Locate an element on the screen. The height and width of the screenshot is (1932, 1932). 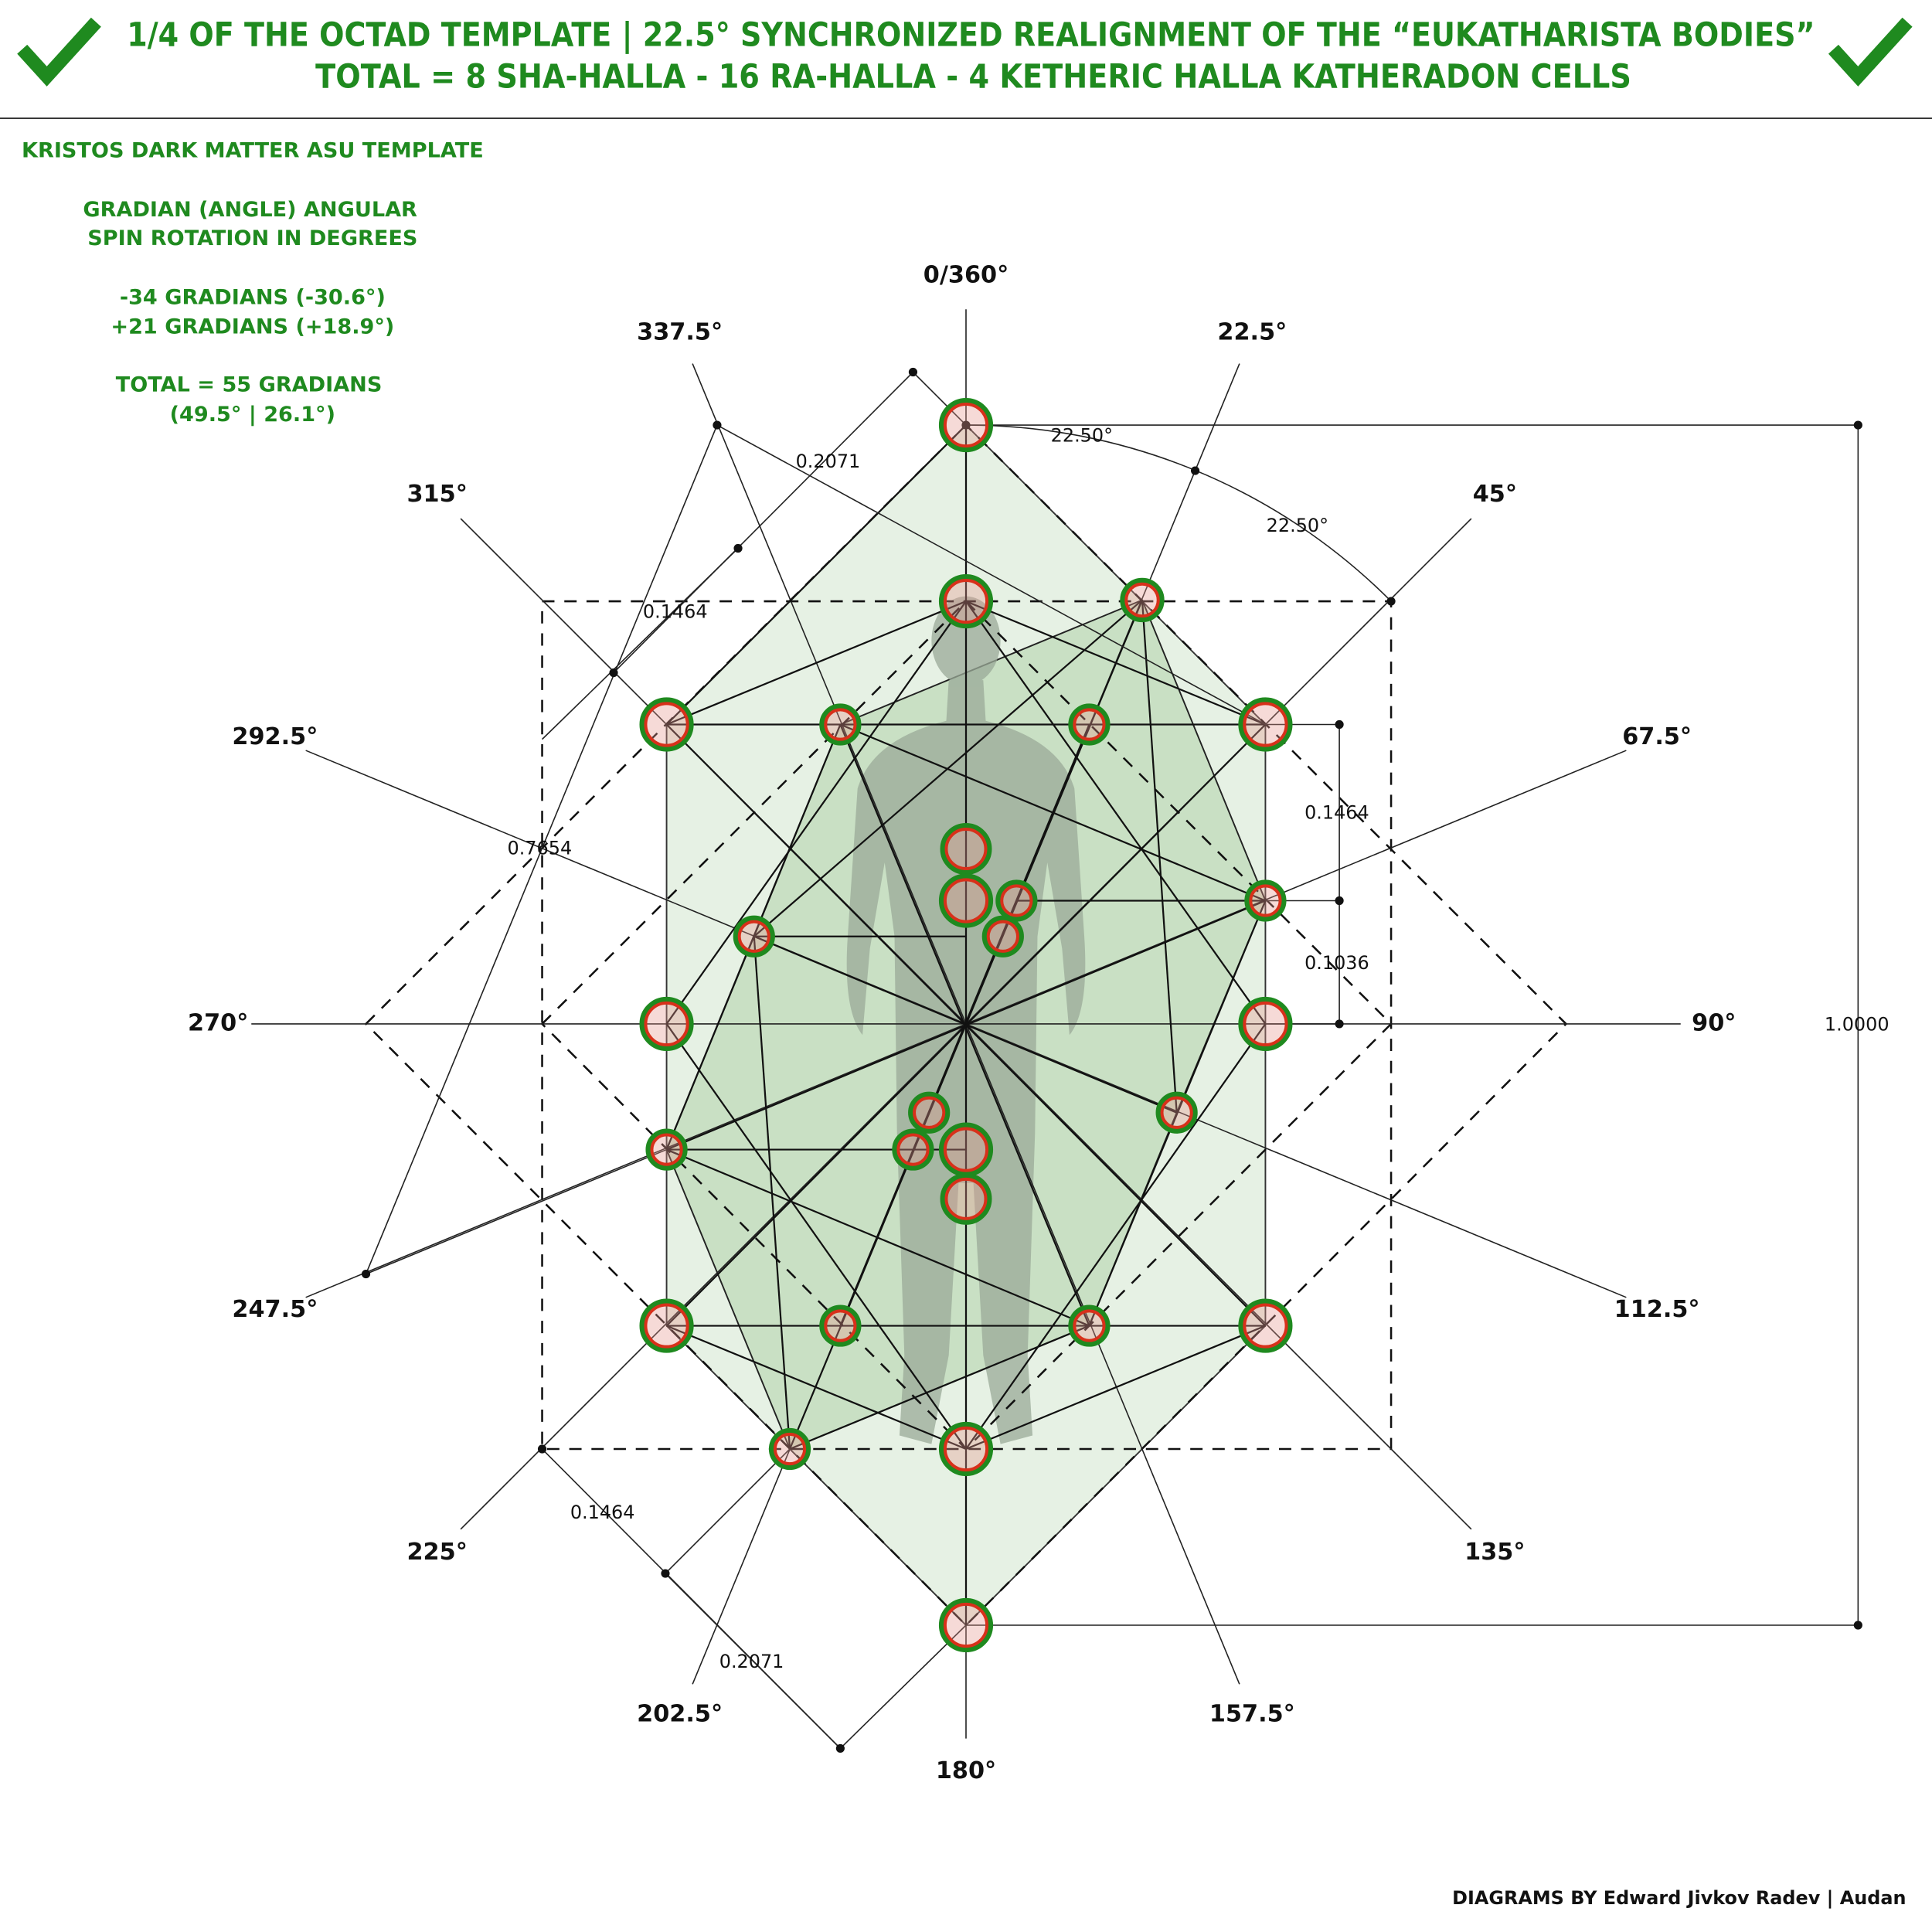
angle-label: 225° is located at coordinates (436, 1553).